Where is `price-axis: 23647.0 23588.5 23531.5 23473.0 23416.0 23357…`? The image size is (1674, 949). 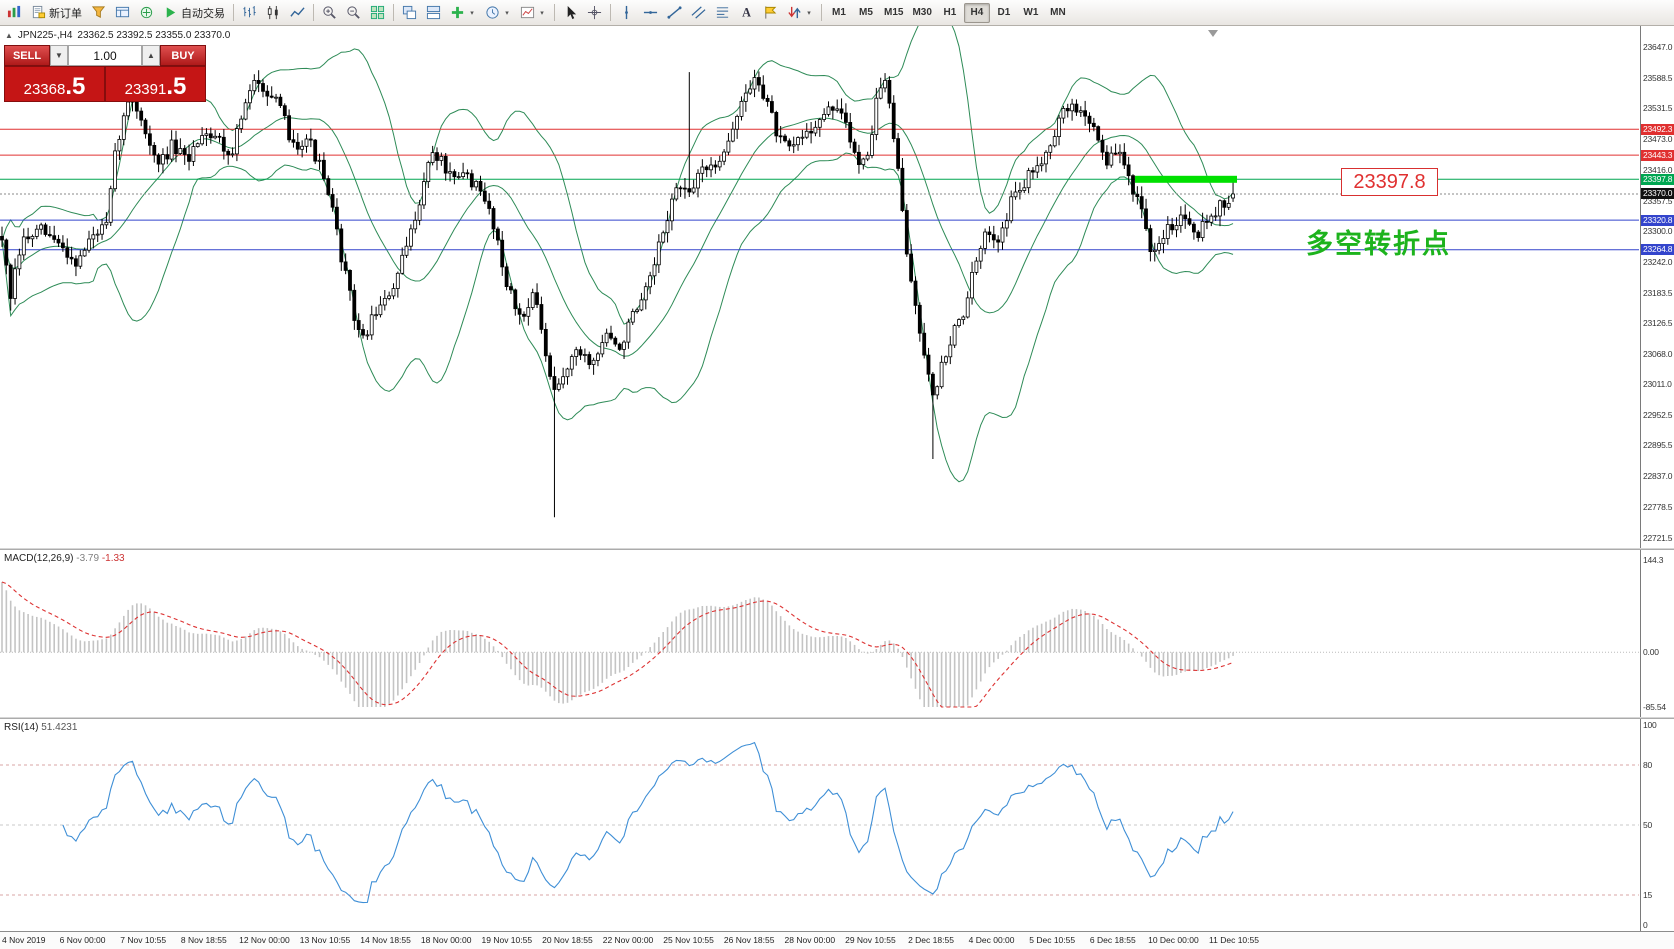
price-axis: 23647.0 23588.5 23531.5 23473.0 23416.0 23357… is located at coordinates (1657, 287).